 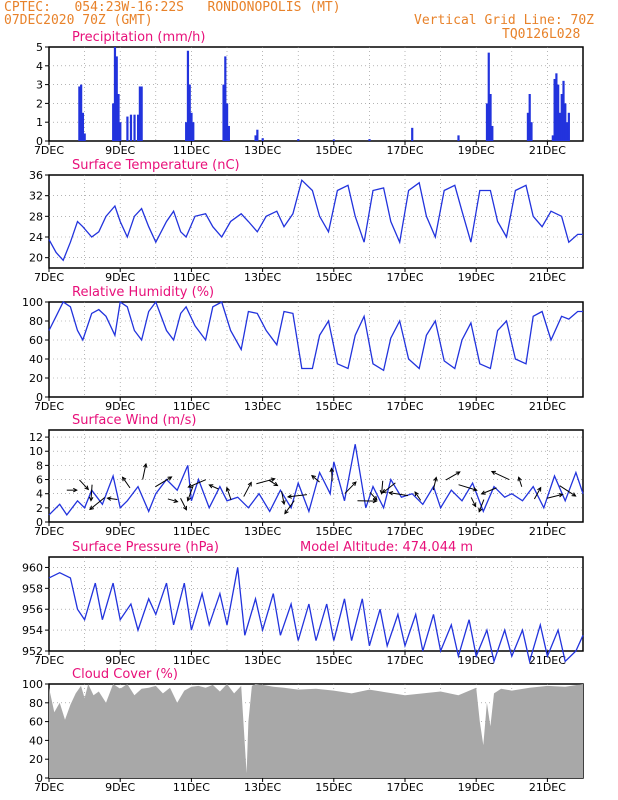 What do you see at coordinates (36, 175) in the screenshot?
I see `y-tick-label: 36` at bounding box center [36, 175].